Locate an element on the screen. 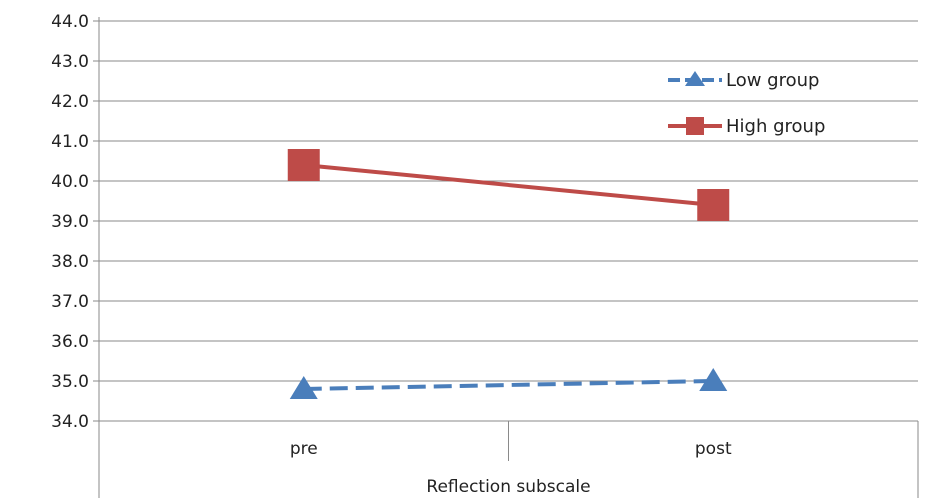 The image size is (928, 498). legend: Low group High group is located at coordinates (746, 103).